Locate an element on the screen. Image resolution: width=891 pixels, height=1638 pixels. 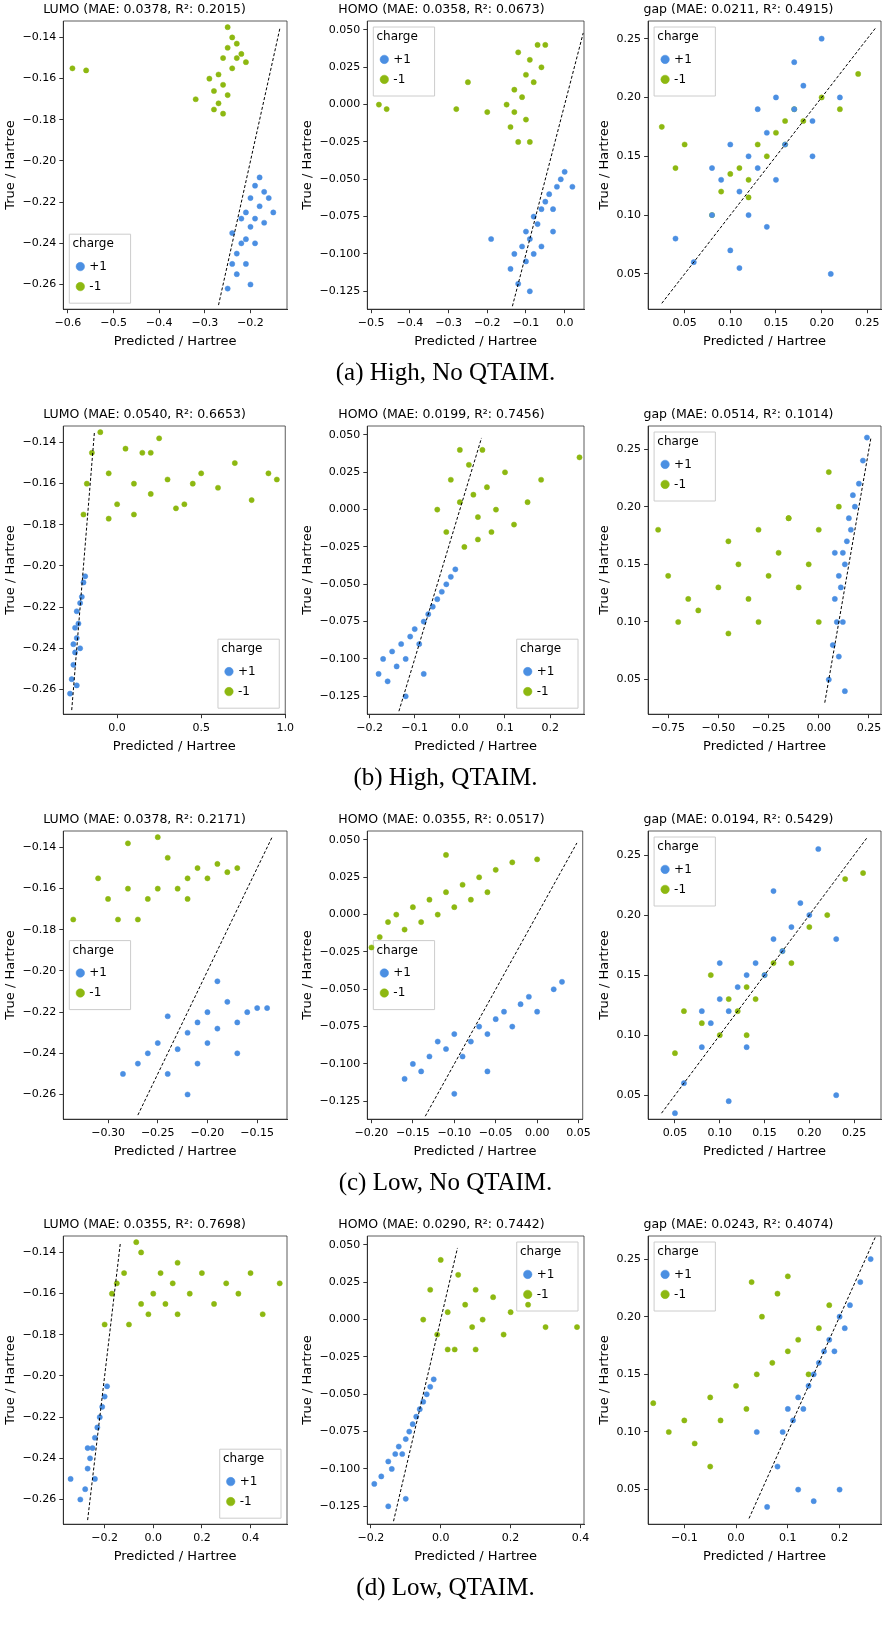
chart-title: HOMO (MAE: 0.0358, R²: 0.0673) is located at coordinates (441, 8).